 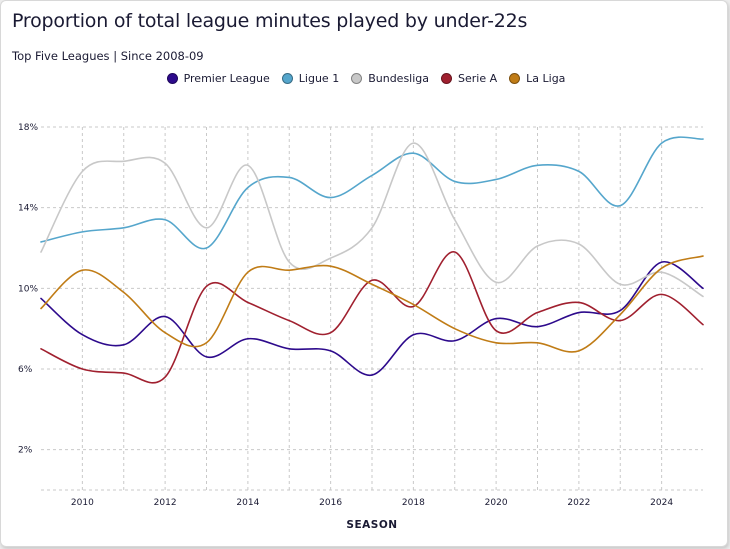 I want to click on y-tick-label: 14%, so click(x=28, y=209).